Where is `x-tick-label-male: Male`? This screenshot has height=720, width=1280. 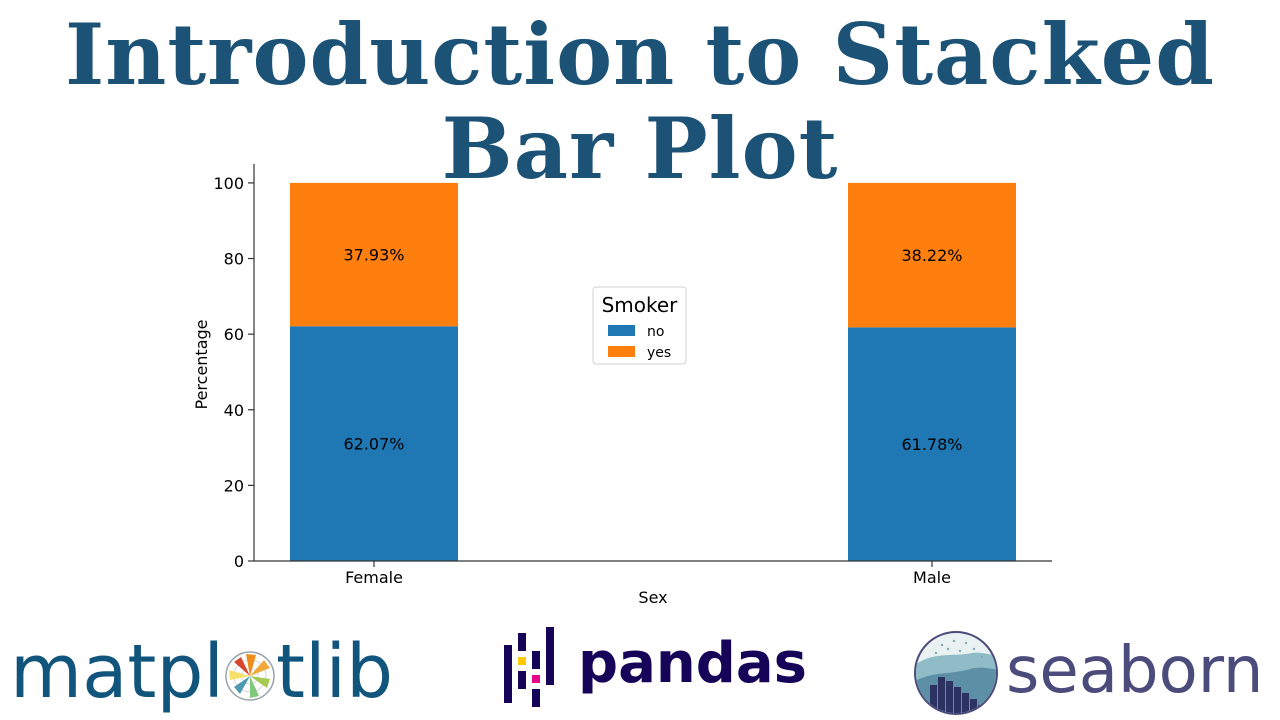 x-tick-label-male: Male is located at coordinates (932, 577).